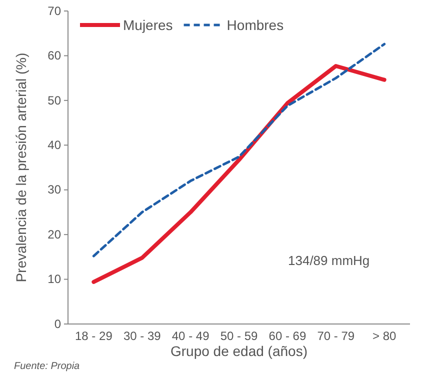  What do you see at coordinates (239, 351) in the screenshot?
I see `x-axis-title: Grupo de edad (años)` at bounding box center [239, 351].